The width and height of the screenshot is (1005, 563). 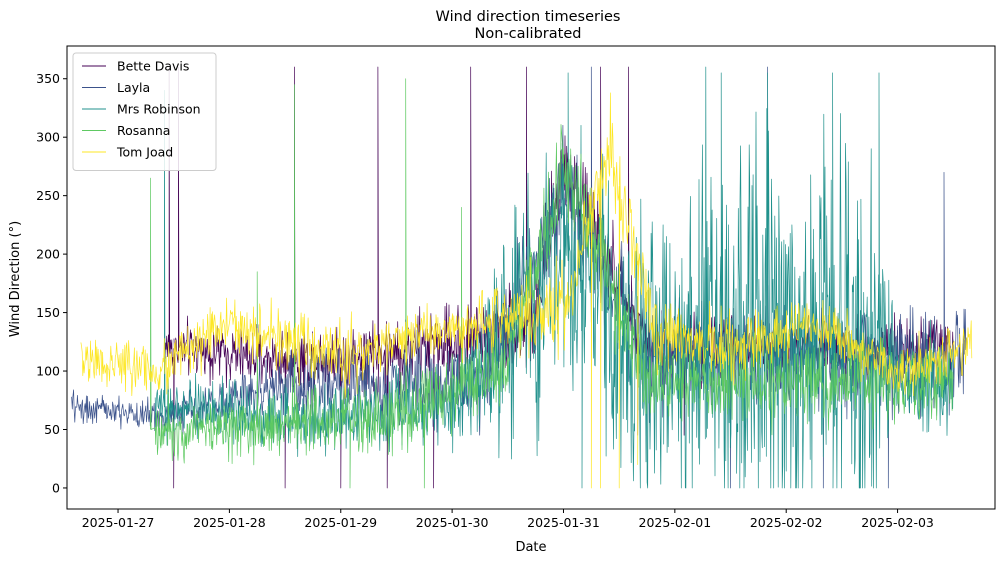 I want to click on x-tick-label: 2025-01-30, so click(x=452, y=522).